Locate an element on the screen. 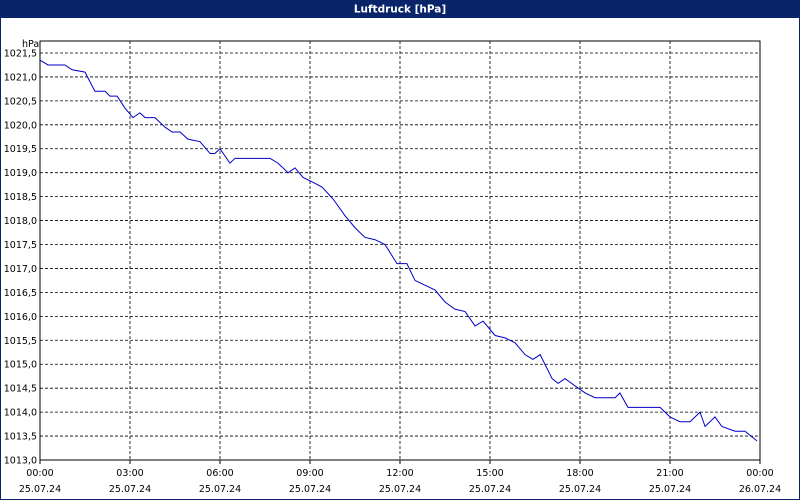  chart-title: Luftdruck [hPa] is located at coordinates (400, 10).